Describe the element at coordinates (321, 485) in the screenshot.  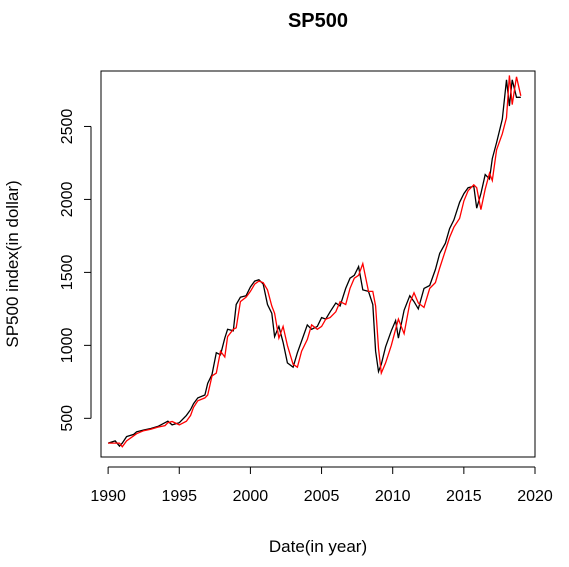
I see `x-axis: 1990 1995 2000 2005 2010 2015 2020` at that location.